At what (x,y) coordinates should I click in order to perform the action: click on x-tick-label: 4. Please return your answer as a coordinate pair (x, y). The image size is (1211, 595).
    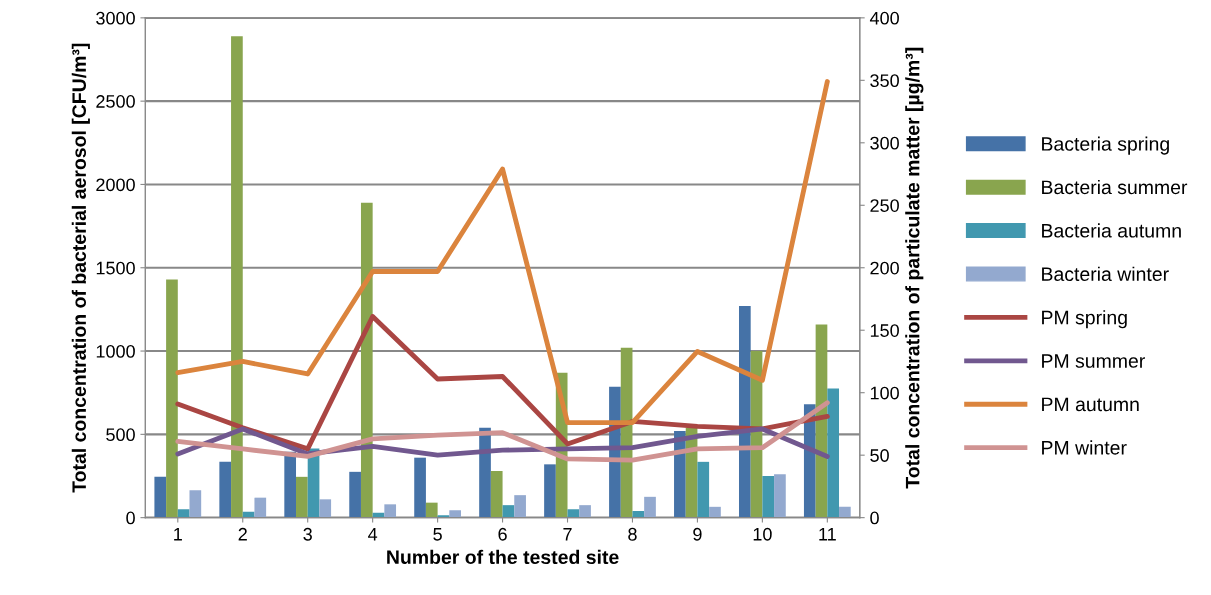
    Looking at the image, I should click on (373, 534).